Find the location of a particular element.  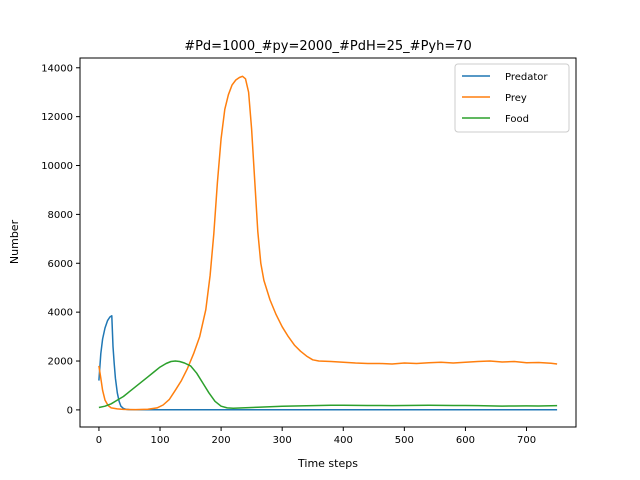

legend-label-prey: Prey is located at coordinates (516, 98).